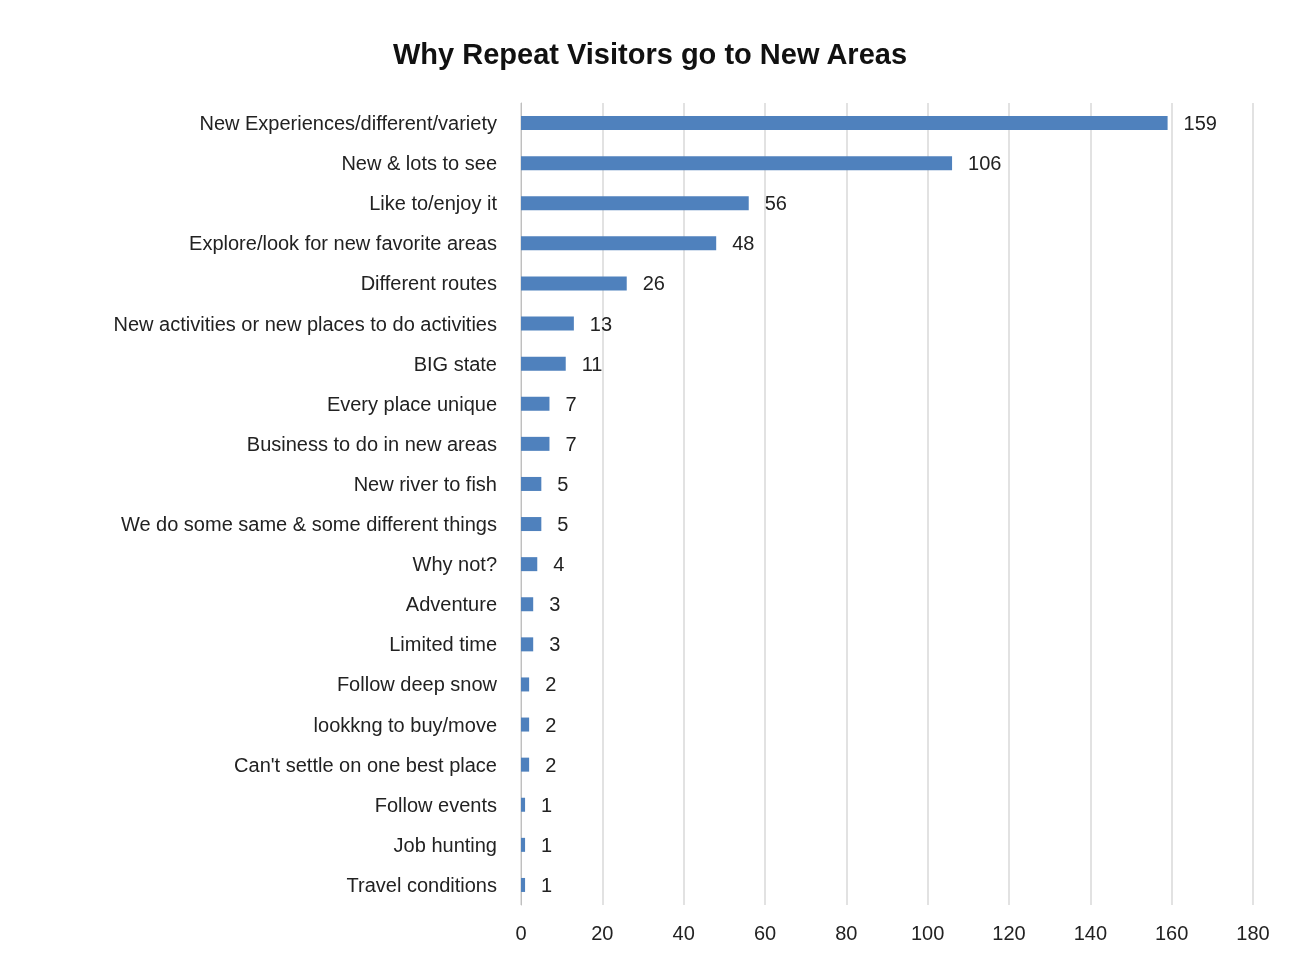 This screenshot has width=1300, height=961. I want to click on x-tick-label: 120, so click(1009, 933).